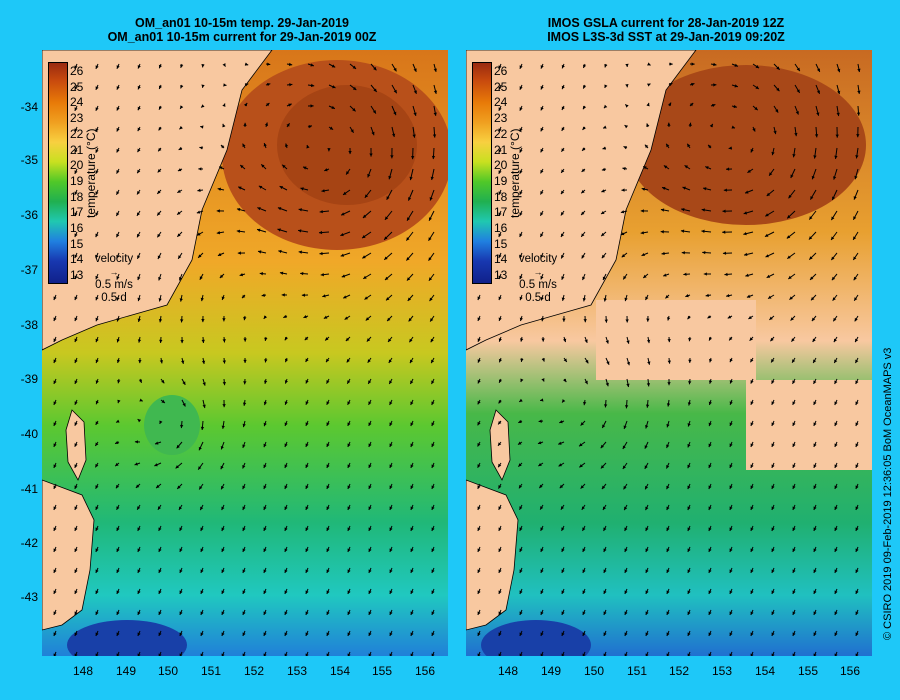 This screenshot has height=700, width=900. What do you see at coordinates (501, 86) in the screenshot?
I see `colorbar-tick: 25` at bounding box center [501, 86].